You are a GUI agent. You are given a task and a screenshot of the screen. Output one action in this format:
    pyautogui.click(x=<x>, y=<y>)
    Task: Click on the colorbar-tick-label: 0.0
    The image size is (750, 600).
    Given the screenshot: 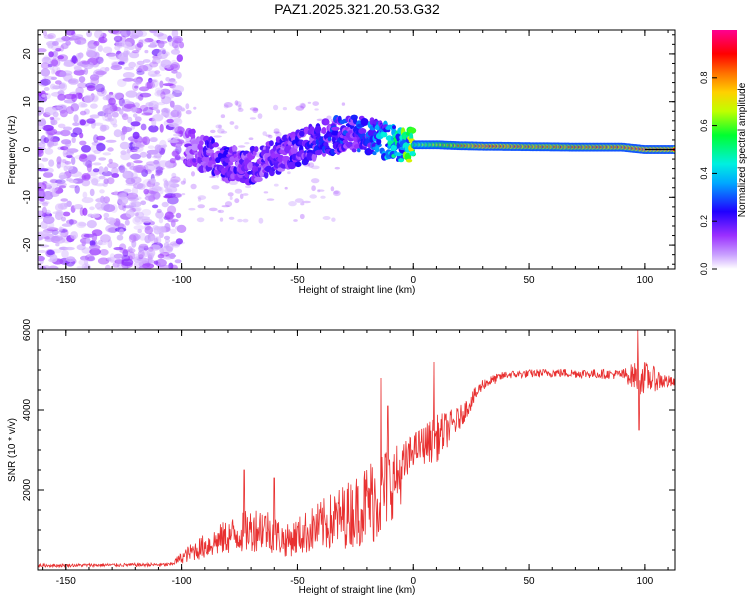 What is the action you would take?
    pyautogui.click(x=704, y=269)
    